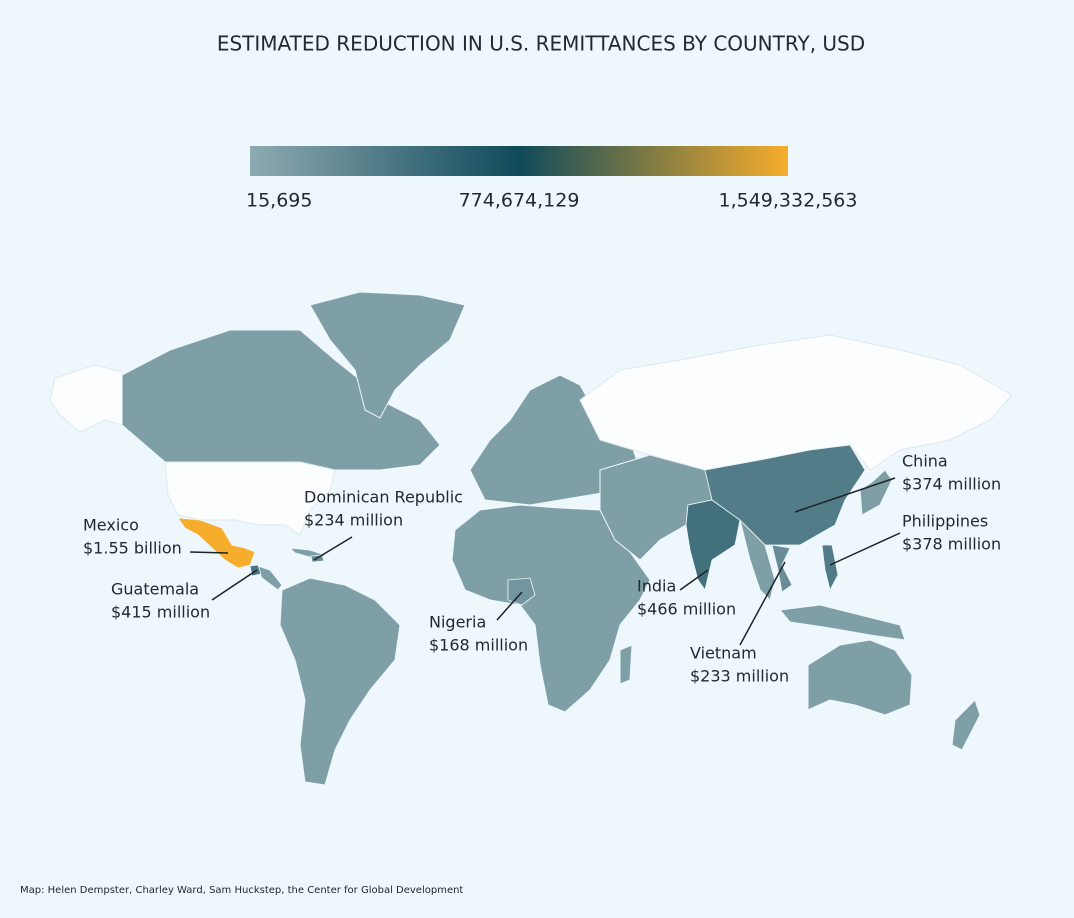 The height and width of the screenshot is (918, 1074). I want to click on scale-label: 15,695, so click(279, 201).